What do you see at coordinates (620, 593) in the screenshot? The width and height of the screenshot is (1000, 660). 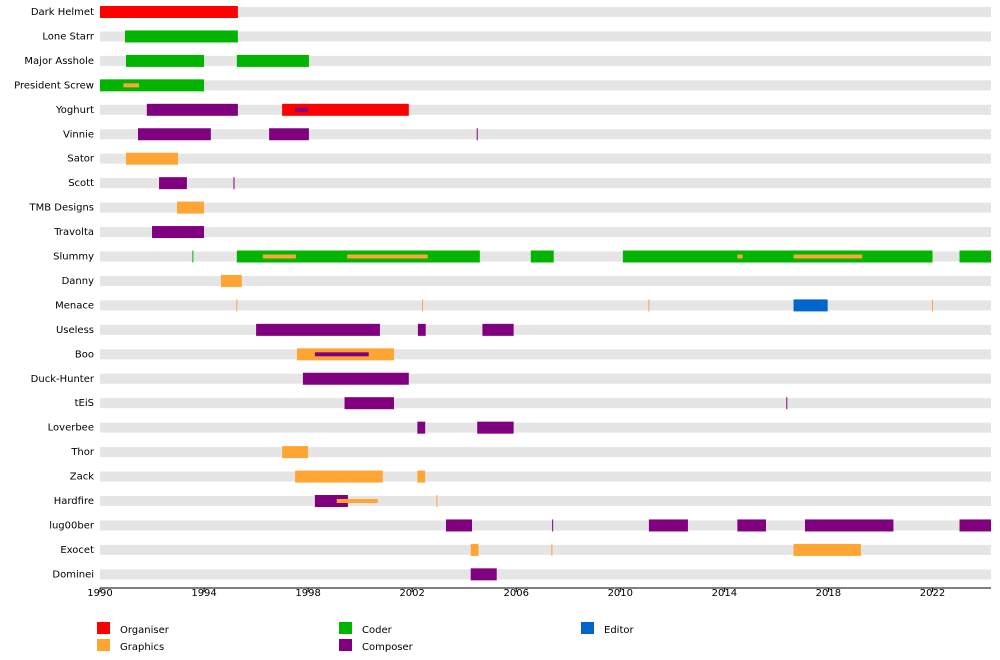 I see `x-tick-label: 2010` at bounding box center [620, 593].